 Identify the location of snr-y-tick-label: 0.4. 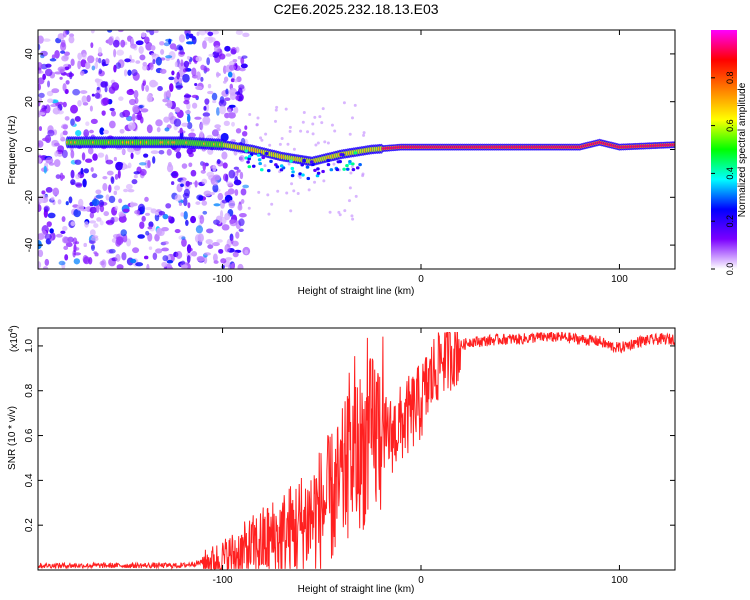
(29, 480).